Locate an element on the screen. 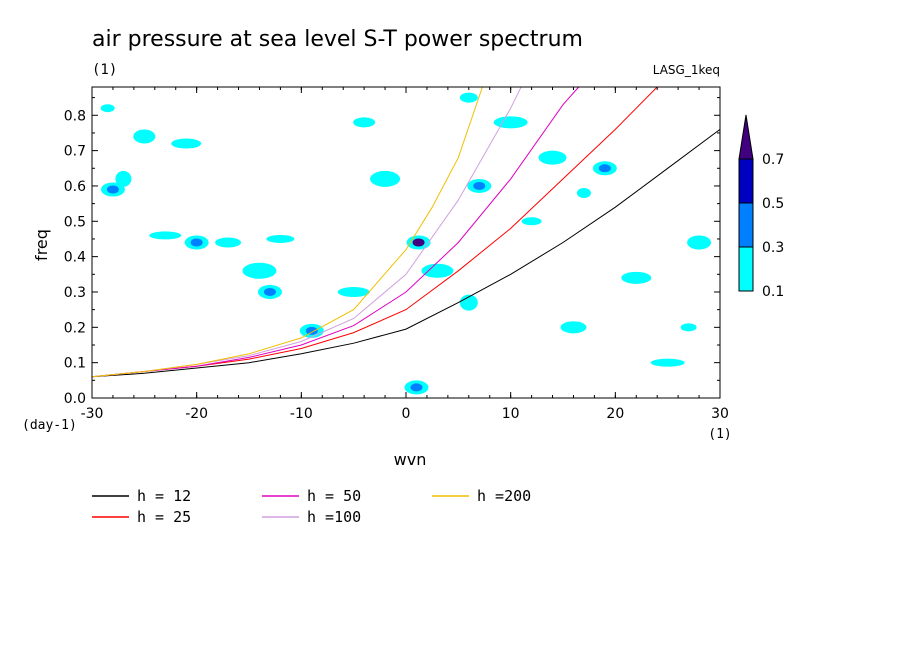 This screenshot has height=654, width=904. chart-subtitle: (1) is located at coordinates (104, 70).